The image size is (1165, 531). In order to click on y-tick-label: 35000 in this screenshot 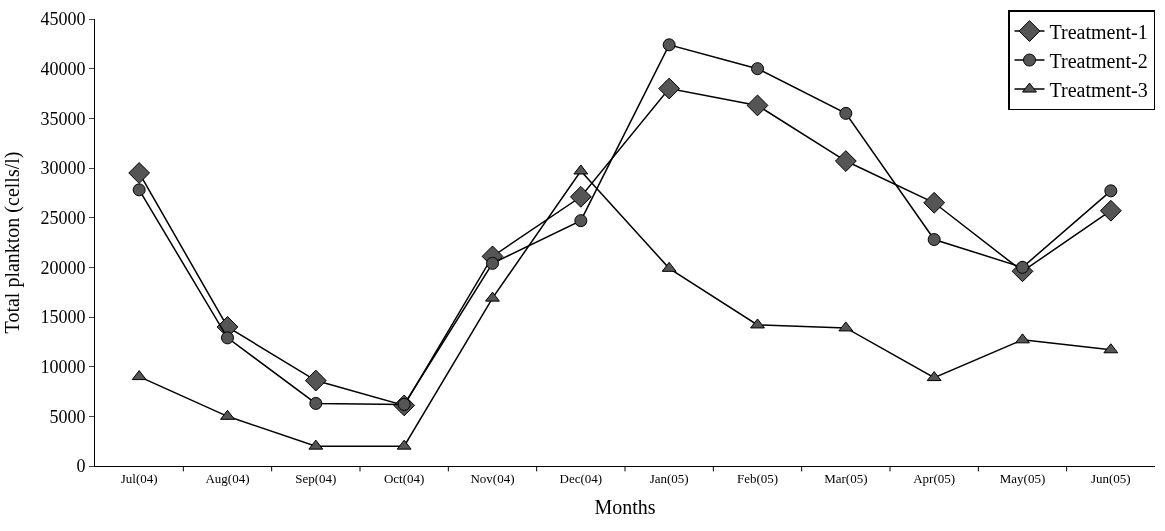, I will do `click(63, 118)`.